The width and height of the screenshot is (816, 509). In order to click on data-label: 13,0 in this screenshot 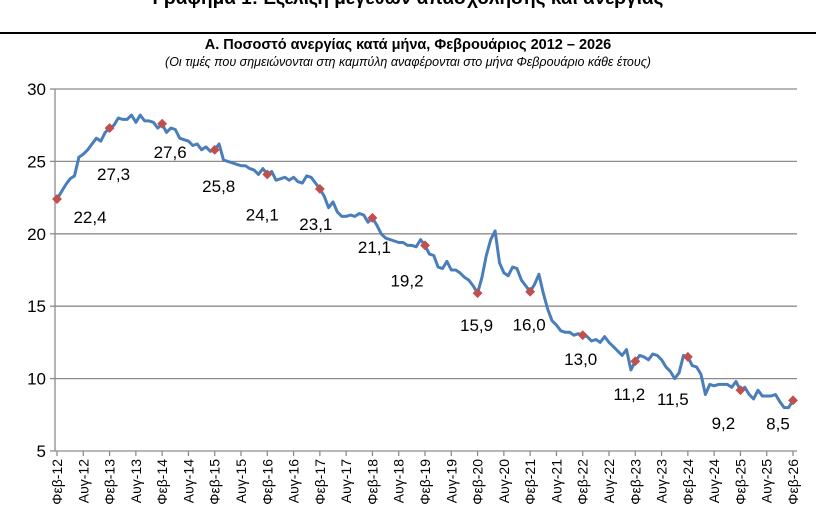, I will do `click(580, 359)`.